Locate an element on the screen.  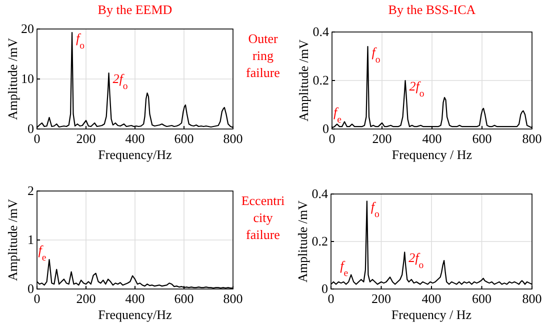
chart-title: By the BSS-ICA is located at coordinates (432, 9).